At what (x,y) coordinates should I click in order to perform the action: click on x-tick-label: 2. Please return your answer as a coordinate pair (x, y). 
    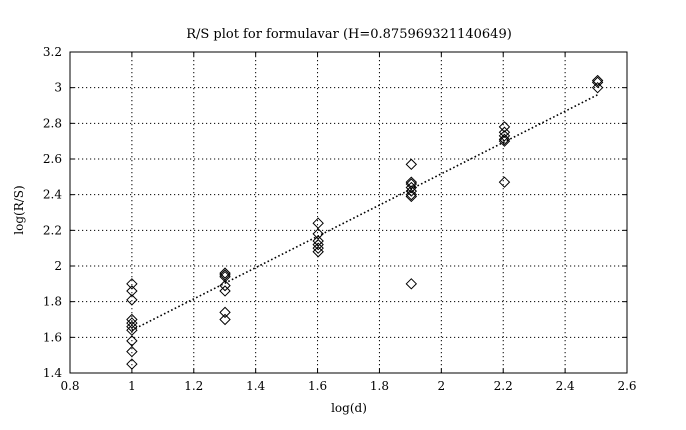
    Looking at the image, I should click on (442, 386).